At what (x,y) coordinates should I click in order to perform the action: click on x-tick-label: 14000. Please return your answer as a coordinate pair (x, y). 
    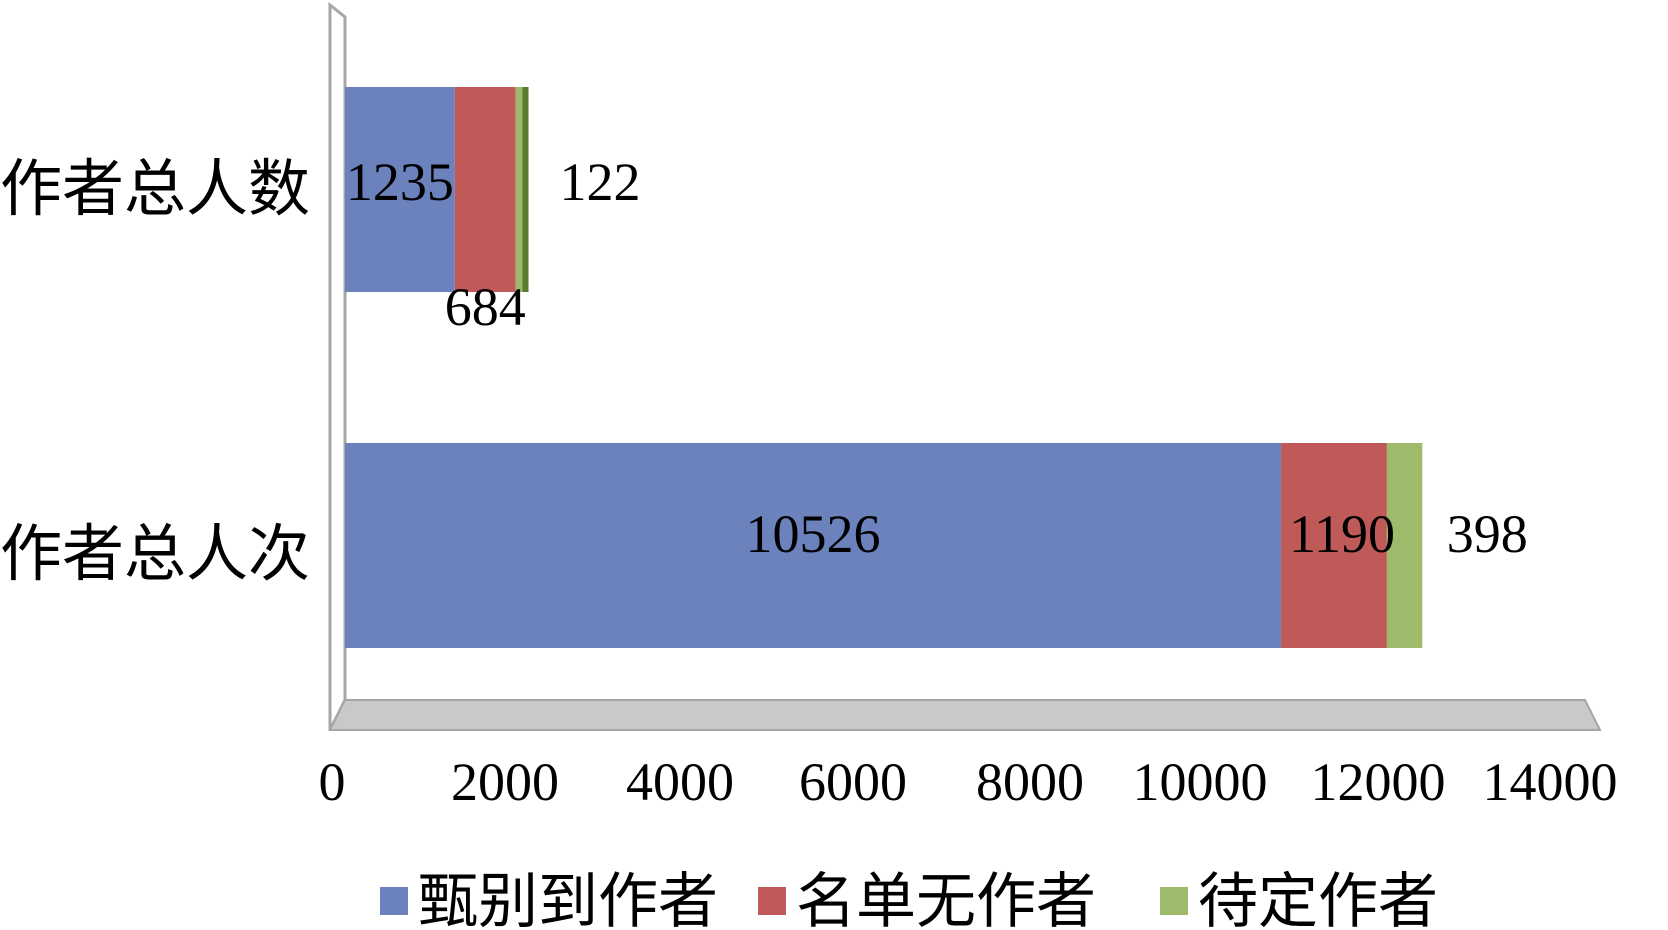
    Looking at the image, I should click on (1550, 782).